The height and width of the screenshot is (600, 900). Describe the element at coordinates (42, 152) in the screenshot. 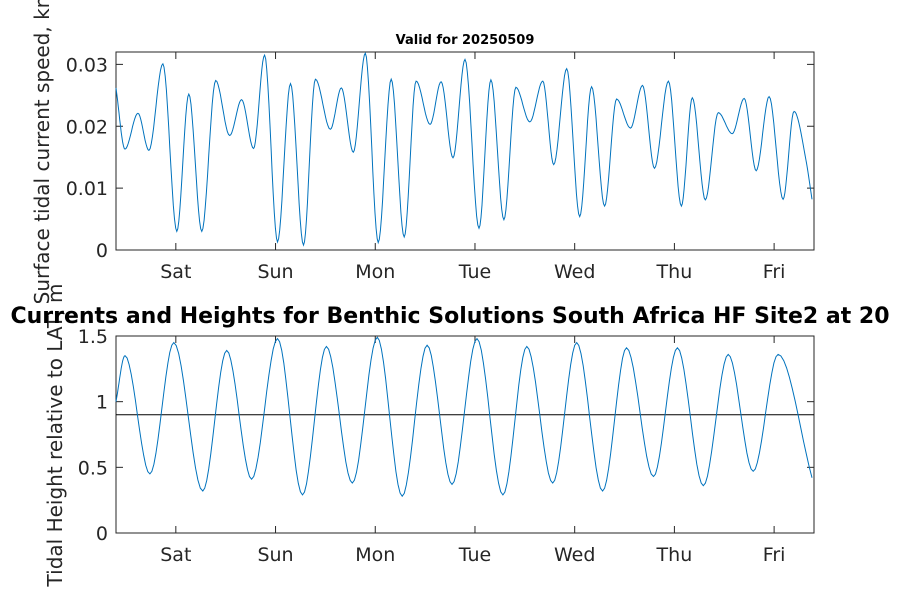

I see `current-y-axis-label: Surface tidal current speed, kn` at that location.